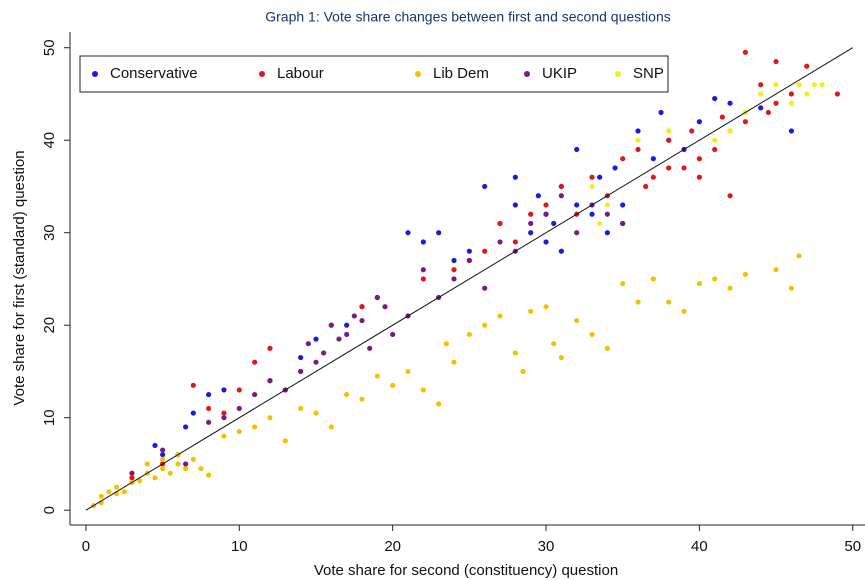  Describe the element at coordinates (559, 73) in the screenshot. I see `legend-label: UKIP` at that location.